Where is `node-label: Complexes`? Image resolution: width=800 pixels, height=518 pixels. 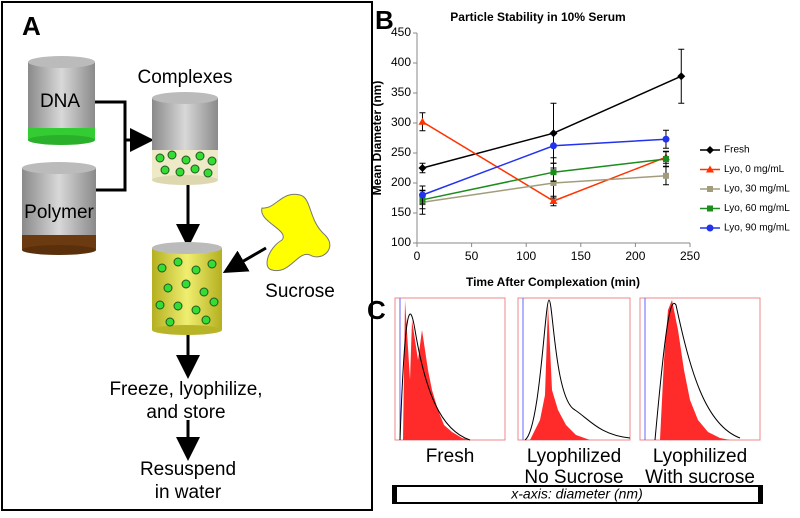 node-label: Complexes is located at coordinates (184, 77).